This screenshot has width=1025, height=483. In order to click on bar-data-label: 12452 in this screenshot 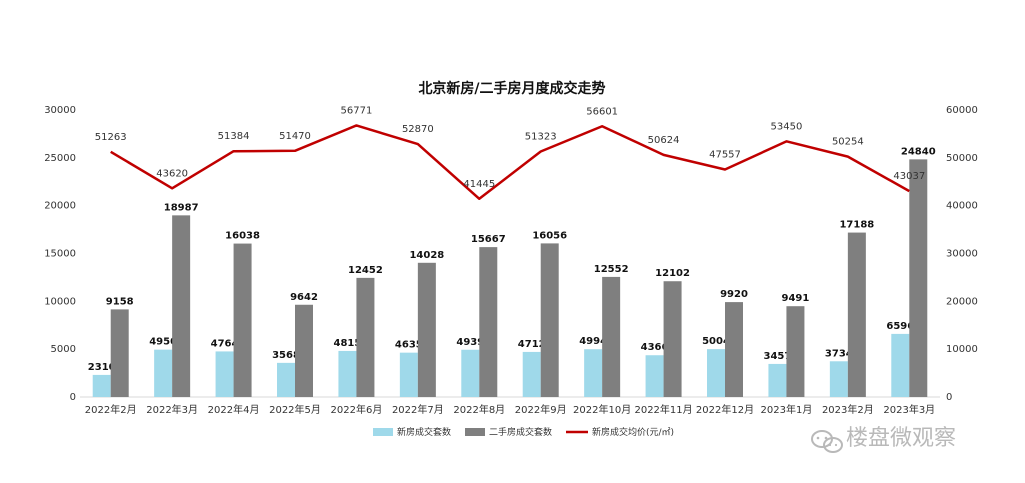, I will do `click(365, 270)`.